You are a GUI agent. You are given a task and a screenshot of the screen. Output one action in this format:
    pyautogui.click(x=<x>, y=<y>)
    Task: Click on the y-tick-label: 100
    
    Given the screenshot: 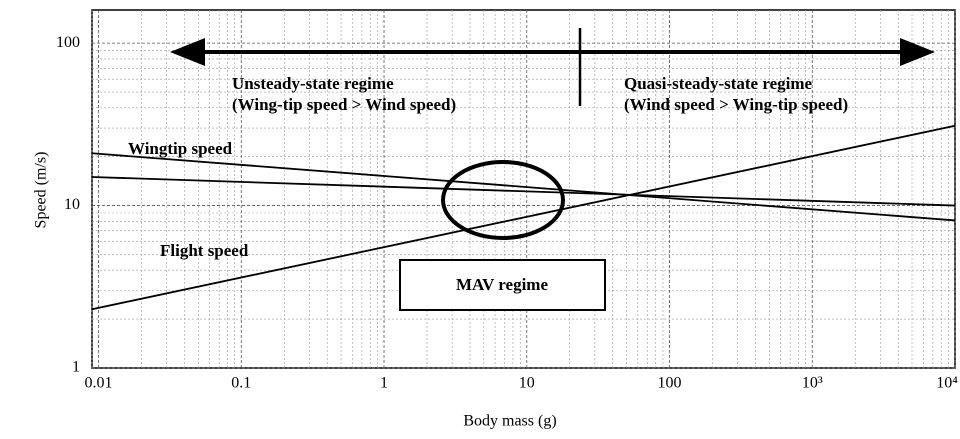 What is the action you would take?
    pyautogui.click(x=68, y=42)
    